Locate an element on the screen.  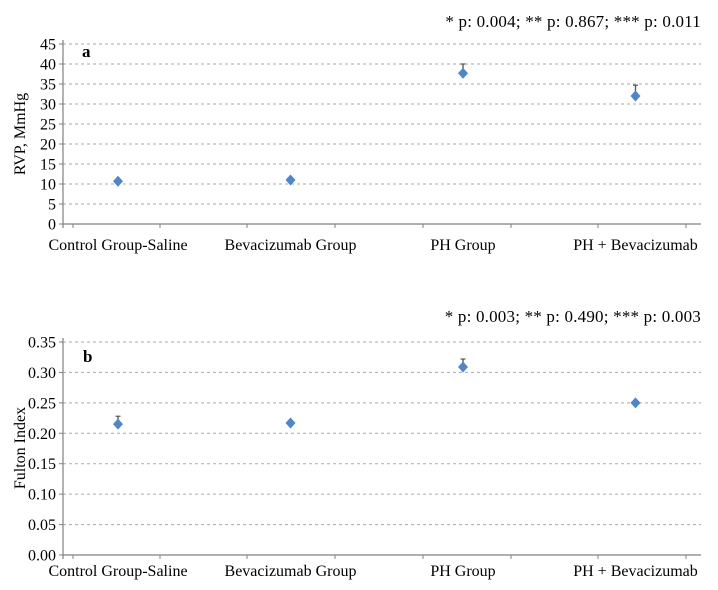
panel-letter-b: b is located at coordinates (88, 356).